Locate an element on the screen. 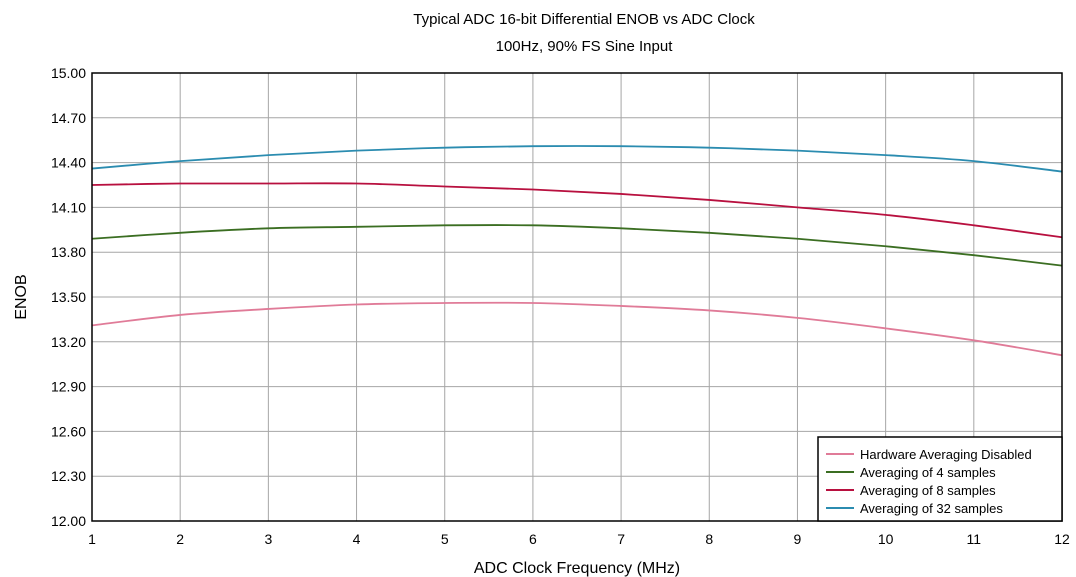 The height and width of the screenshot is (577, 1076). y-tick-label: 14.70 is located at coordinates (68, 118).